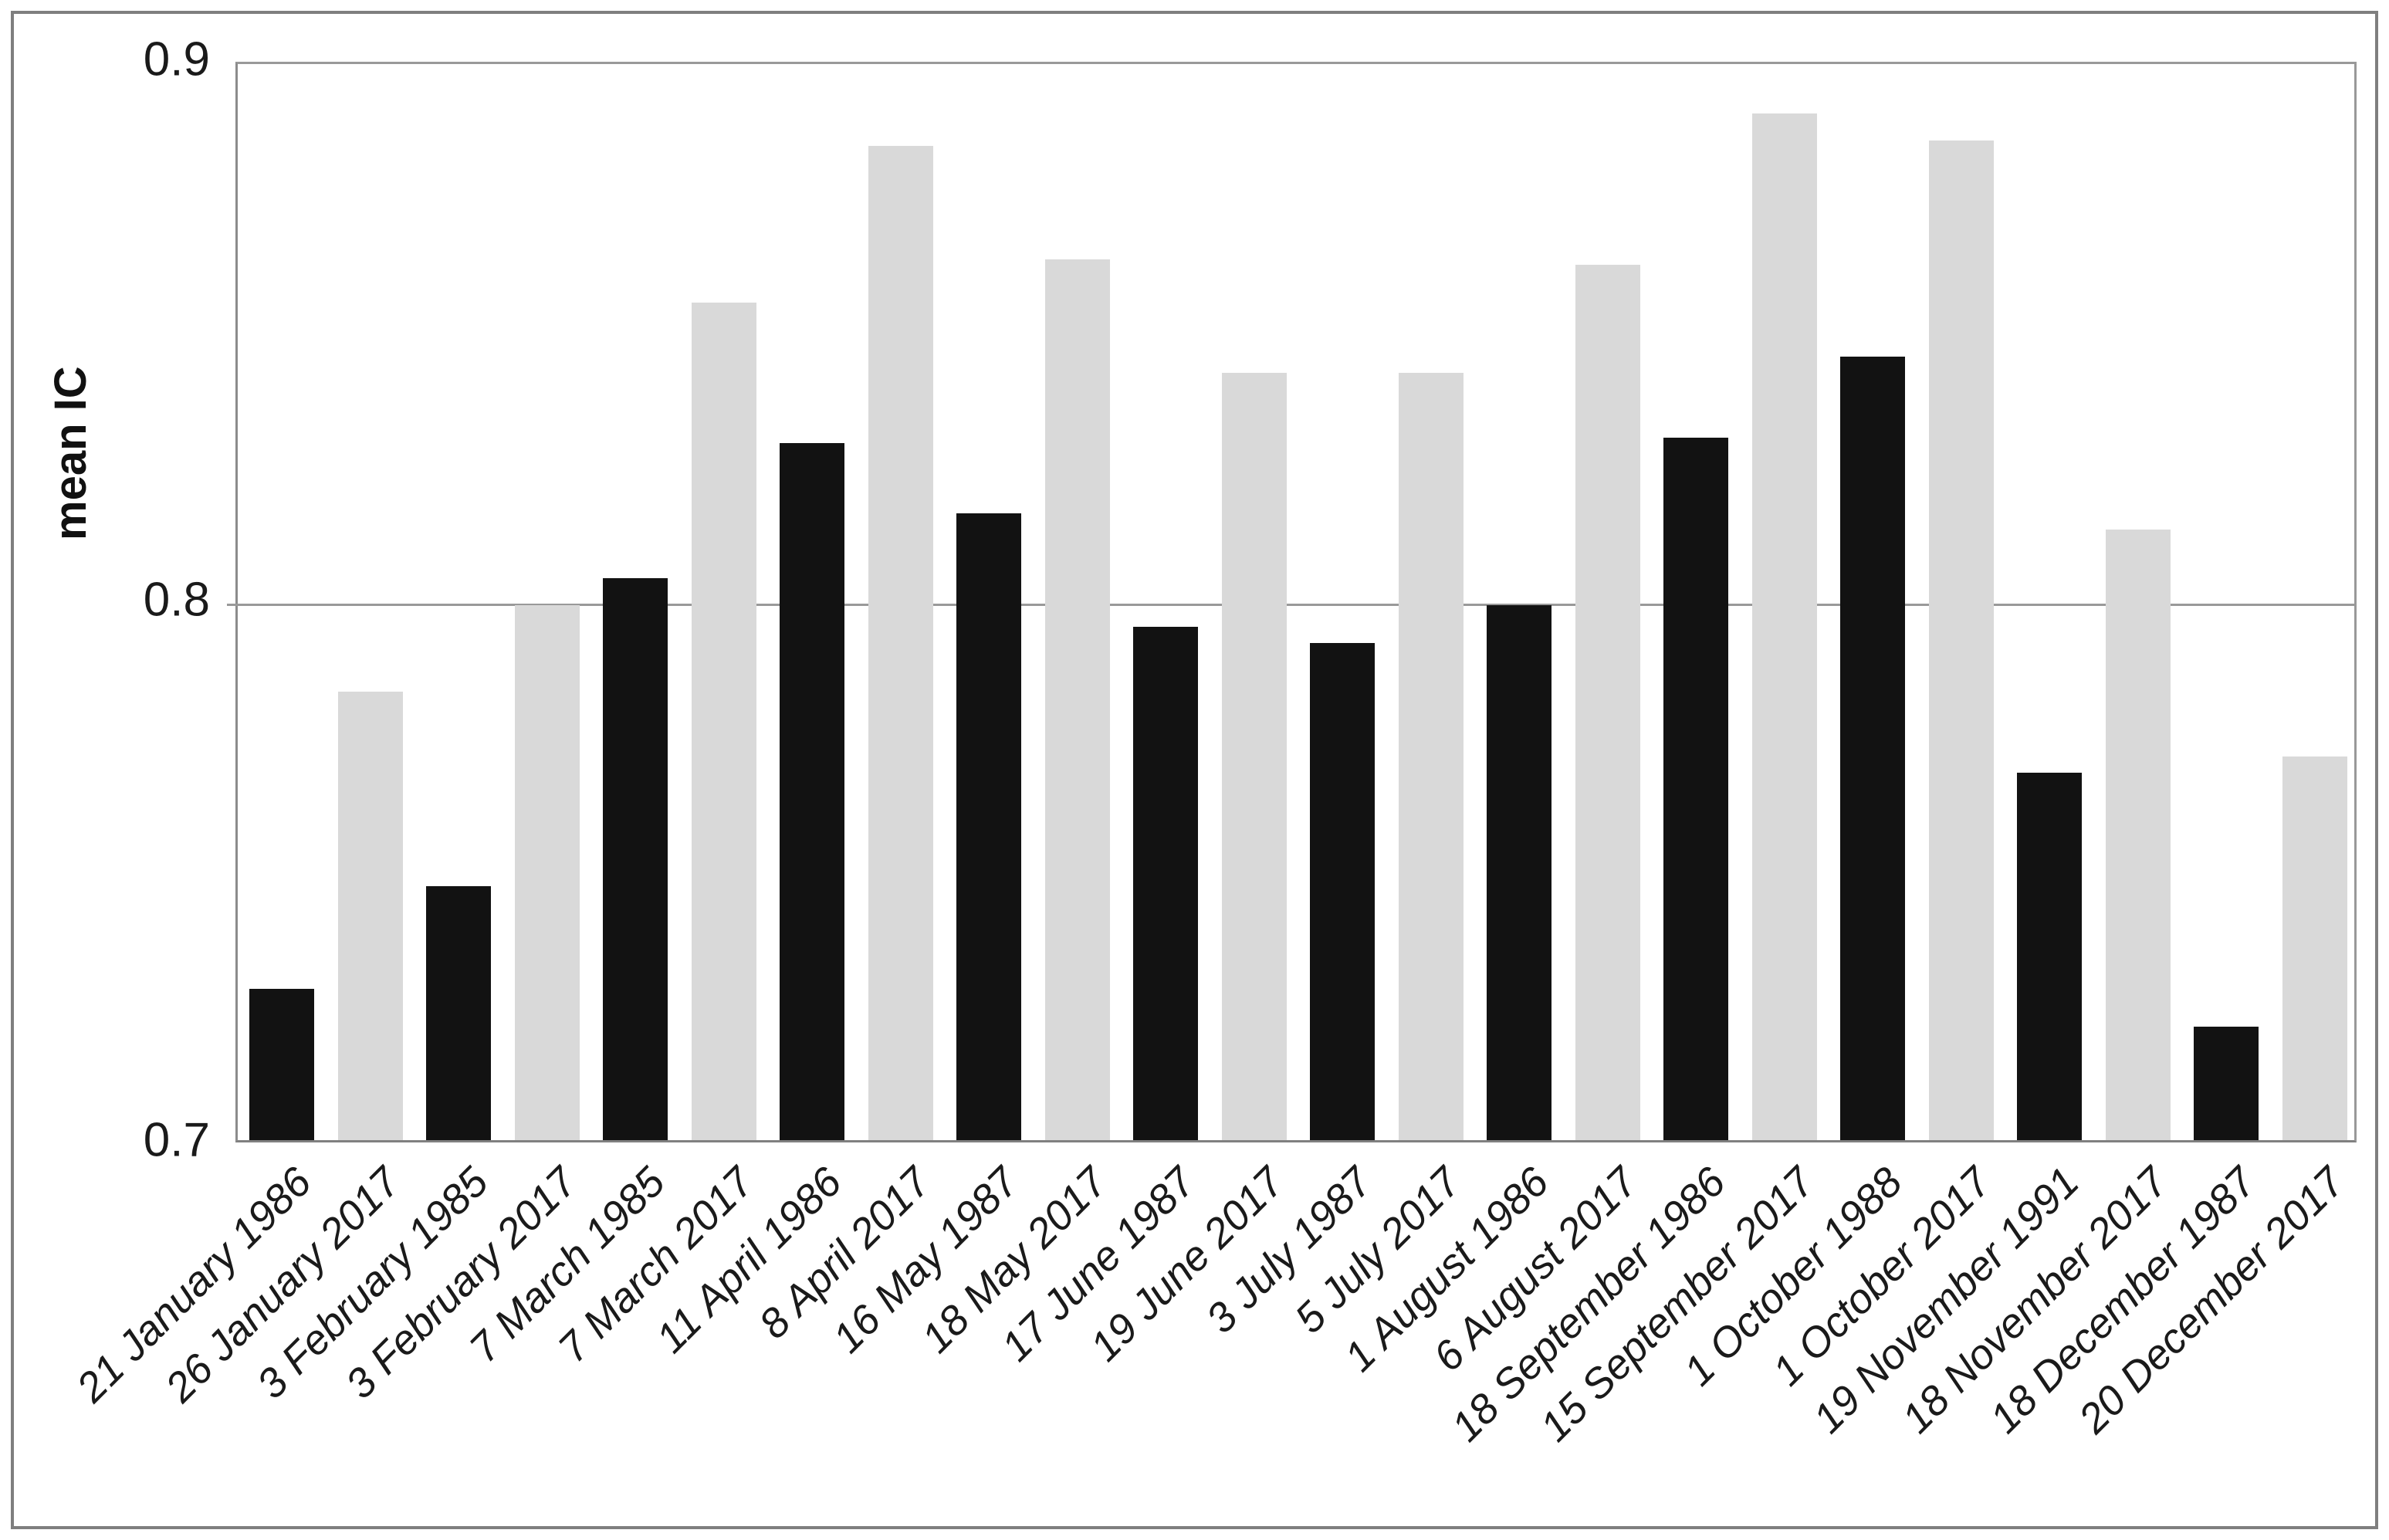  Describe the element at coordinates (813, 791) in the screenshot. I see `bar-11-april-1986` at that location.